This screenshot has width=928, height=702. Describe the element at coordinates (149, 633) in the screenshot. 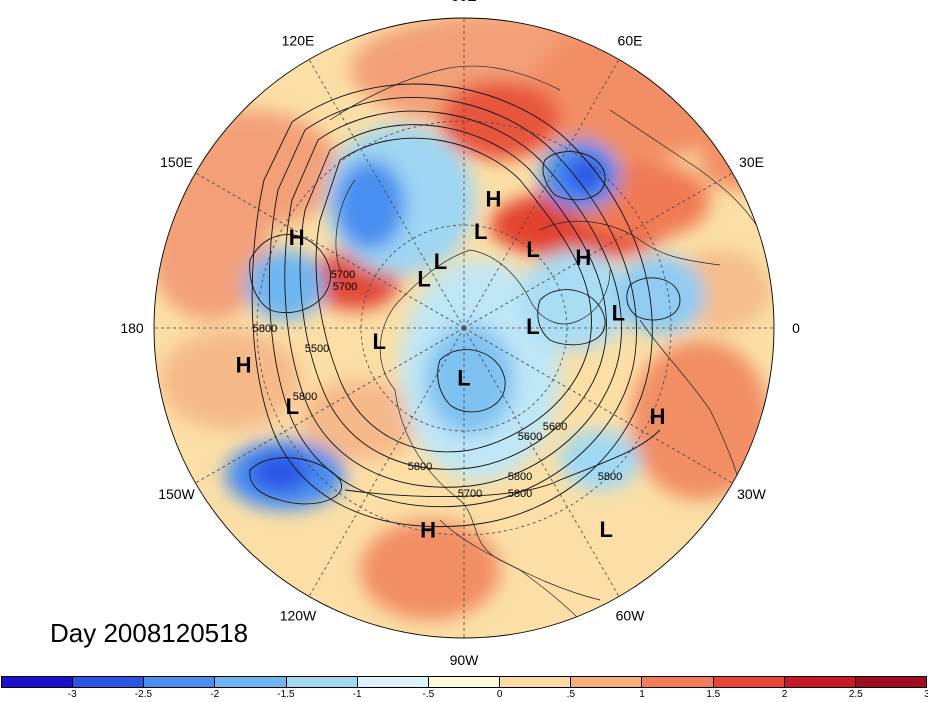

I see `map-title: Day 2008120518` at that location.